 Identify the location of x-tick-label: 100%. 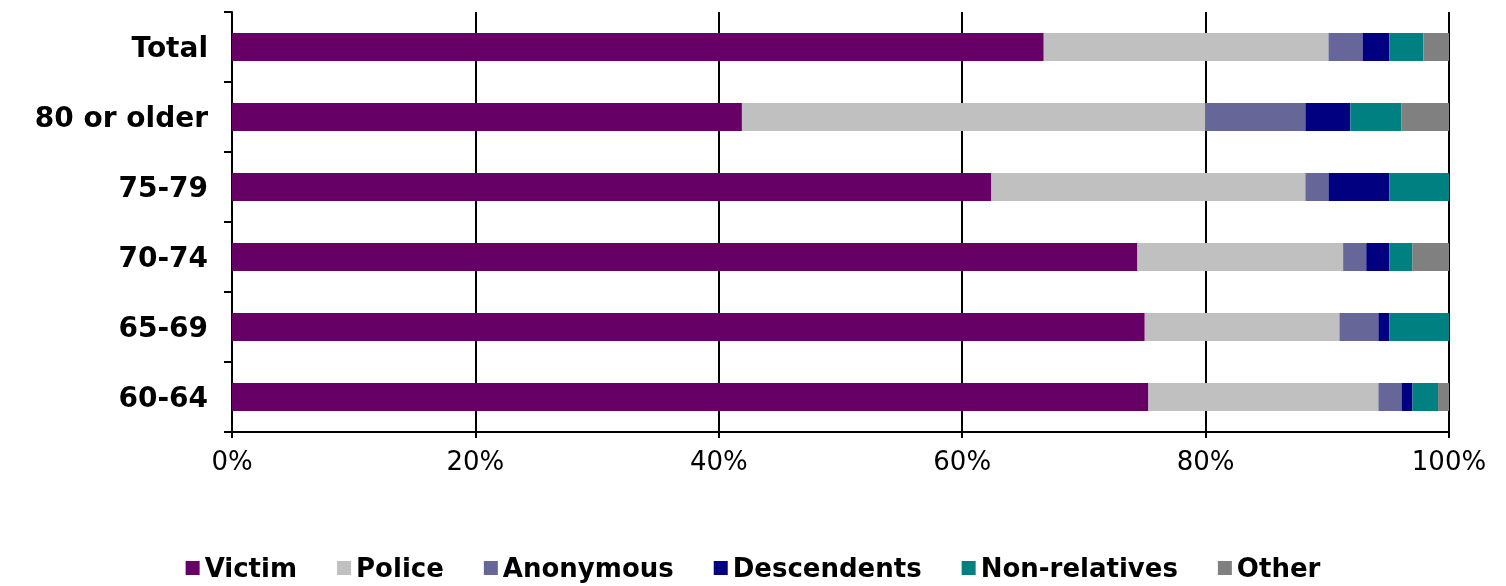
(1449, 461).